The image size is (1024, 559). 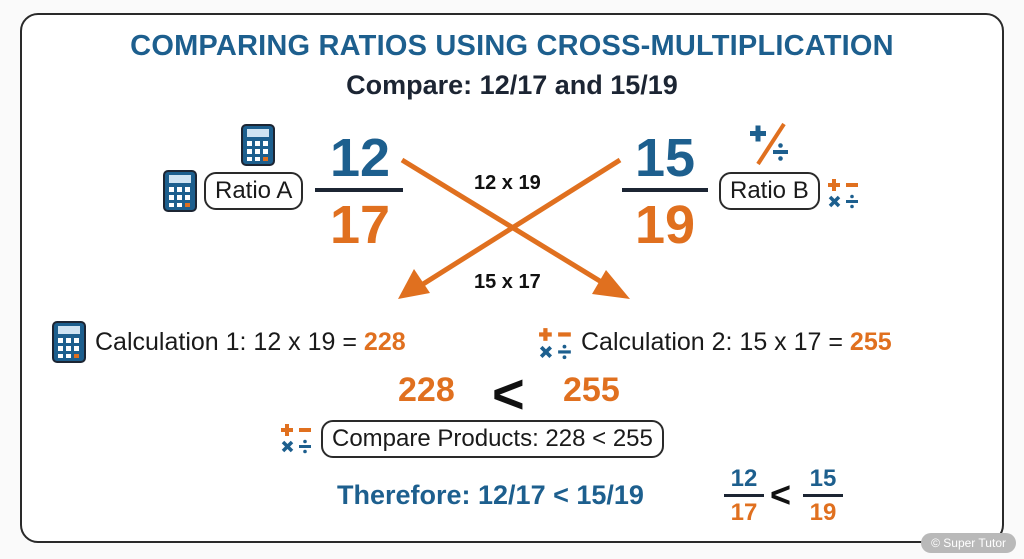 I want to click on compare-products-box: Compare Products: 228 < 255, so click(x=492, y=439).